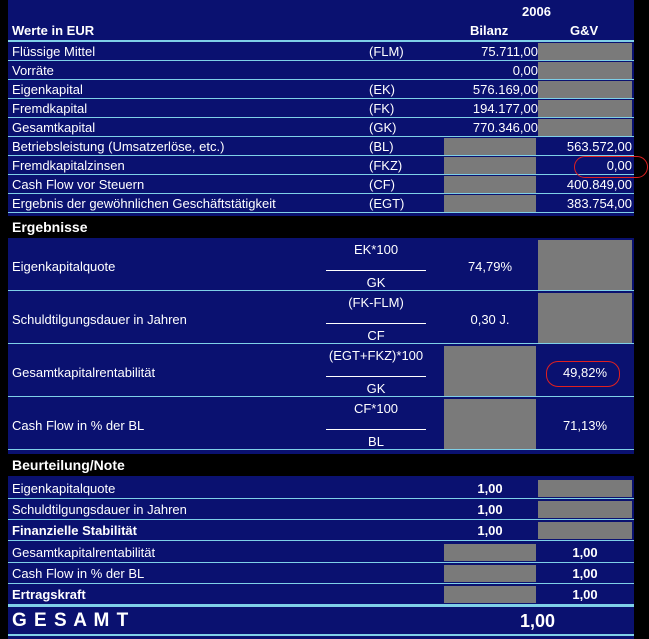 The height and width of the screenshot is (639, 649). I want to click on section-ergebnisse-title: Ergebnisse, so click(50, 227).